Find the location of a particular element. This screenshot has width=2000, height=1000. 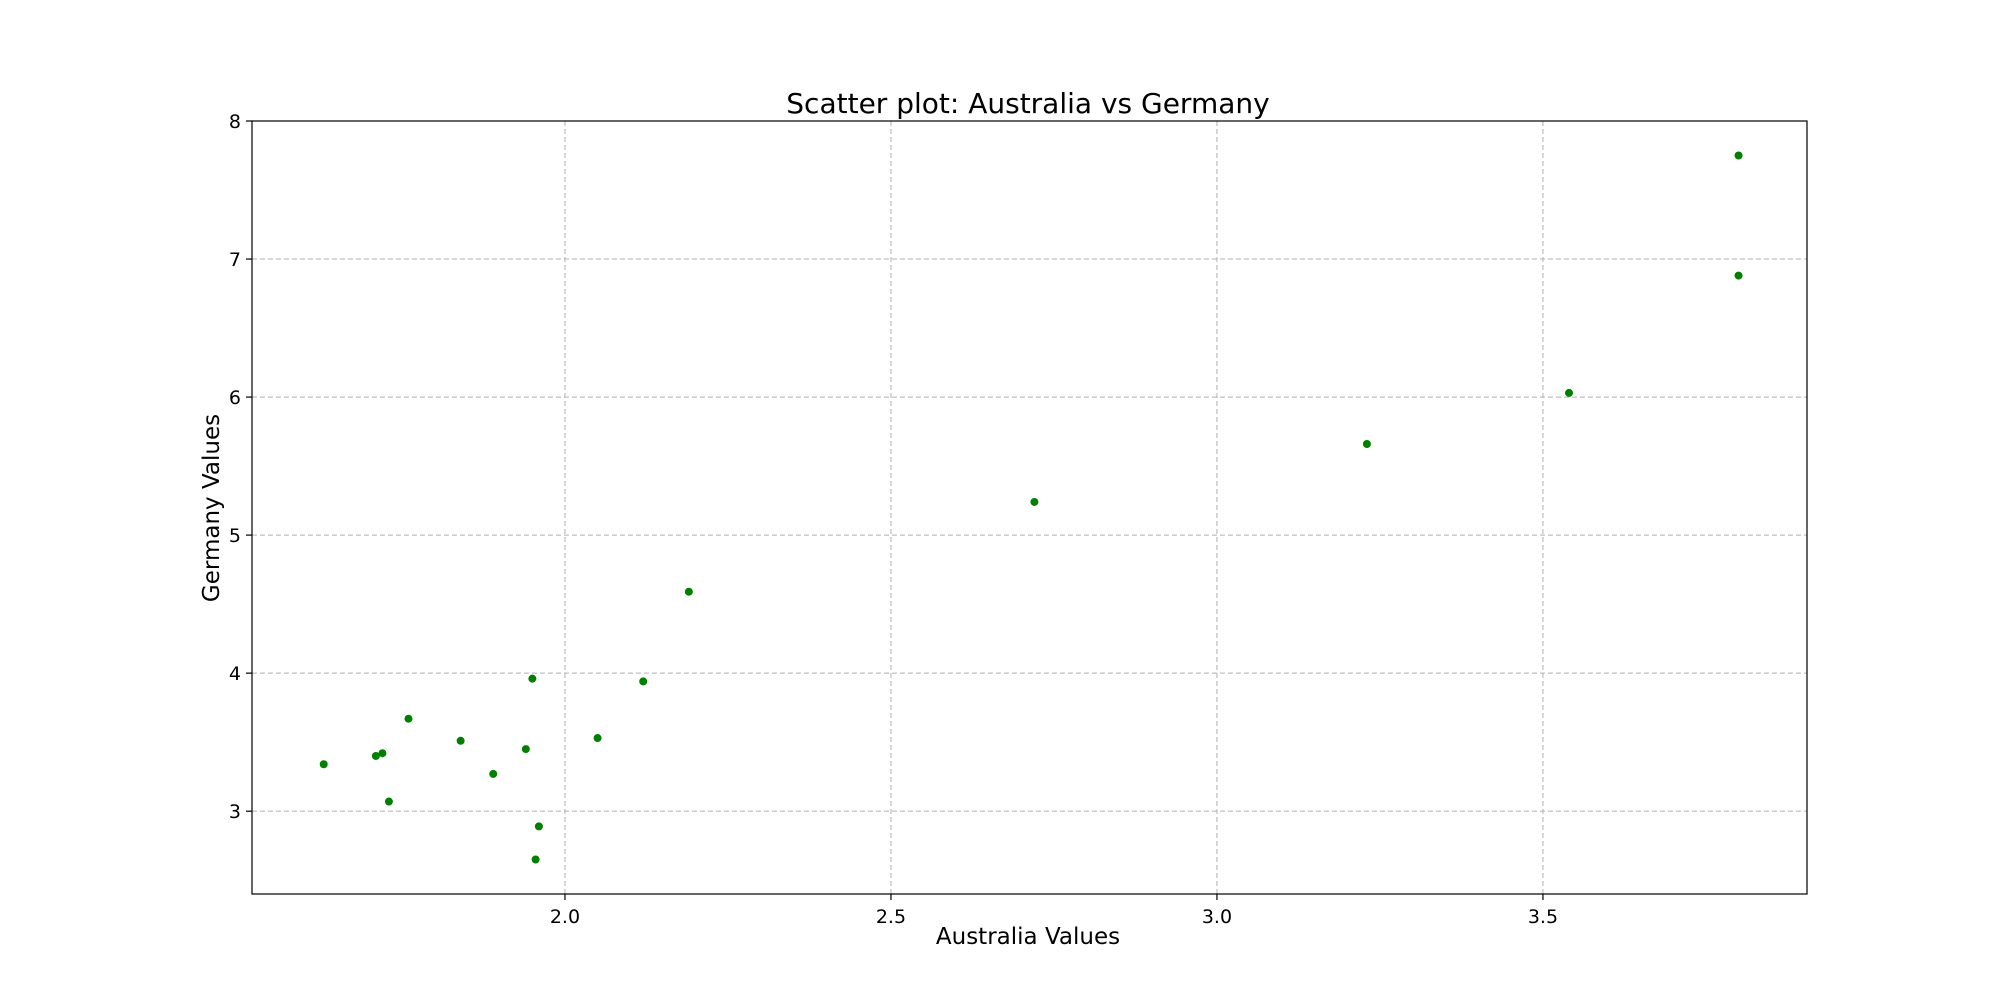

x-tick-label: 3.0 is located at coordinates (1217, 917).